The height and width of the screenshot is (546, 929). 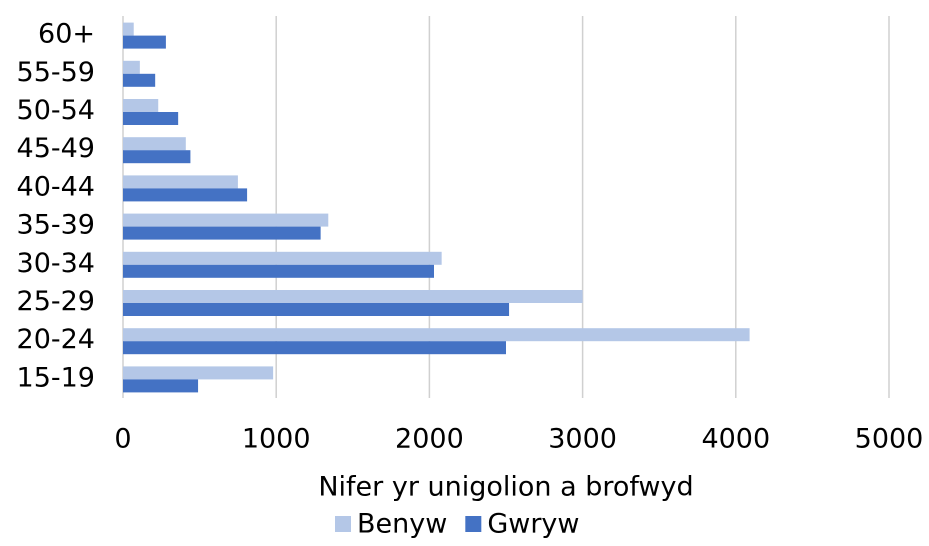 What do you see at coordinates (56, 148) in the screenshot?
I see `y-tick-label: 45-49` at bounding box center [56, 148].